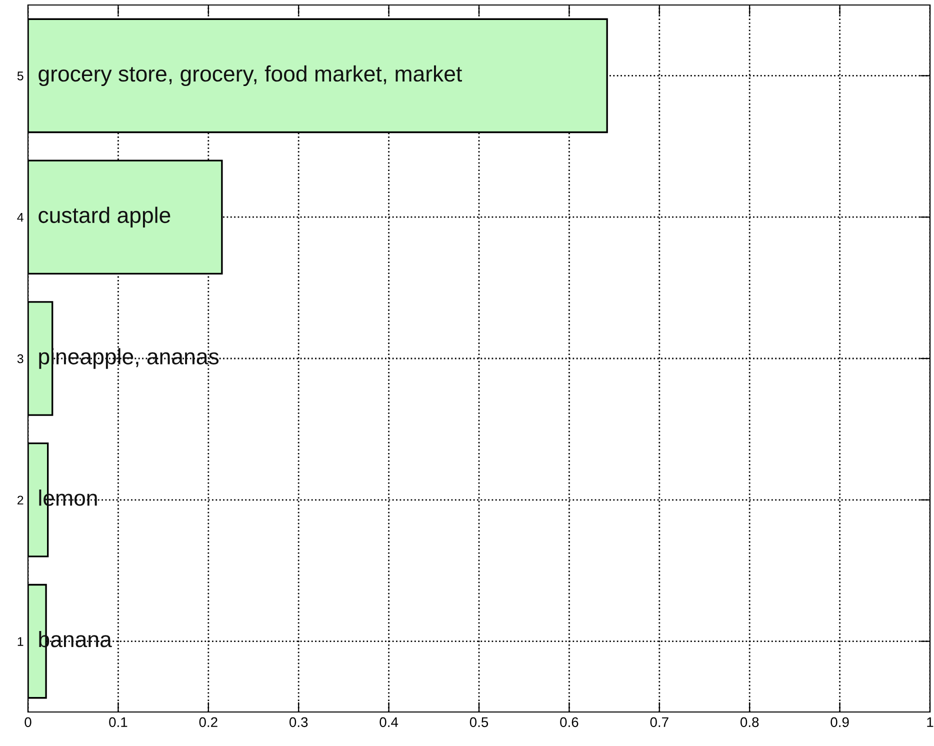  I want to click on y-tick-label: 2, so click(21, 500).